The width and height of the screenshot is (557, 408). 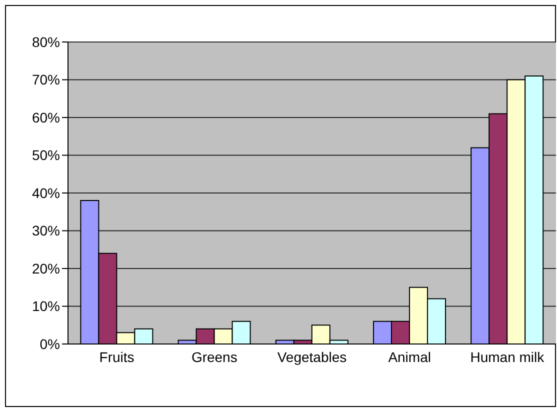 I want to click on y-tick-label: 50%, so click(x=46, y=155).